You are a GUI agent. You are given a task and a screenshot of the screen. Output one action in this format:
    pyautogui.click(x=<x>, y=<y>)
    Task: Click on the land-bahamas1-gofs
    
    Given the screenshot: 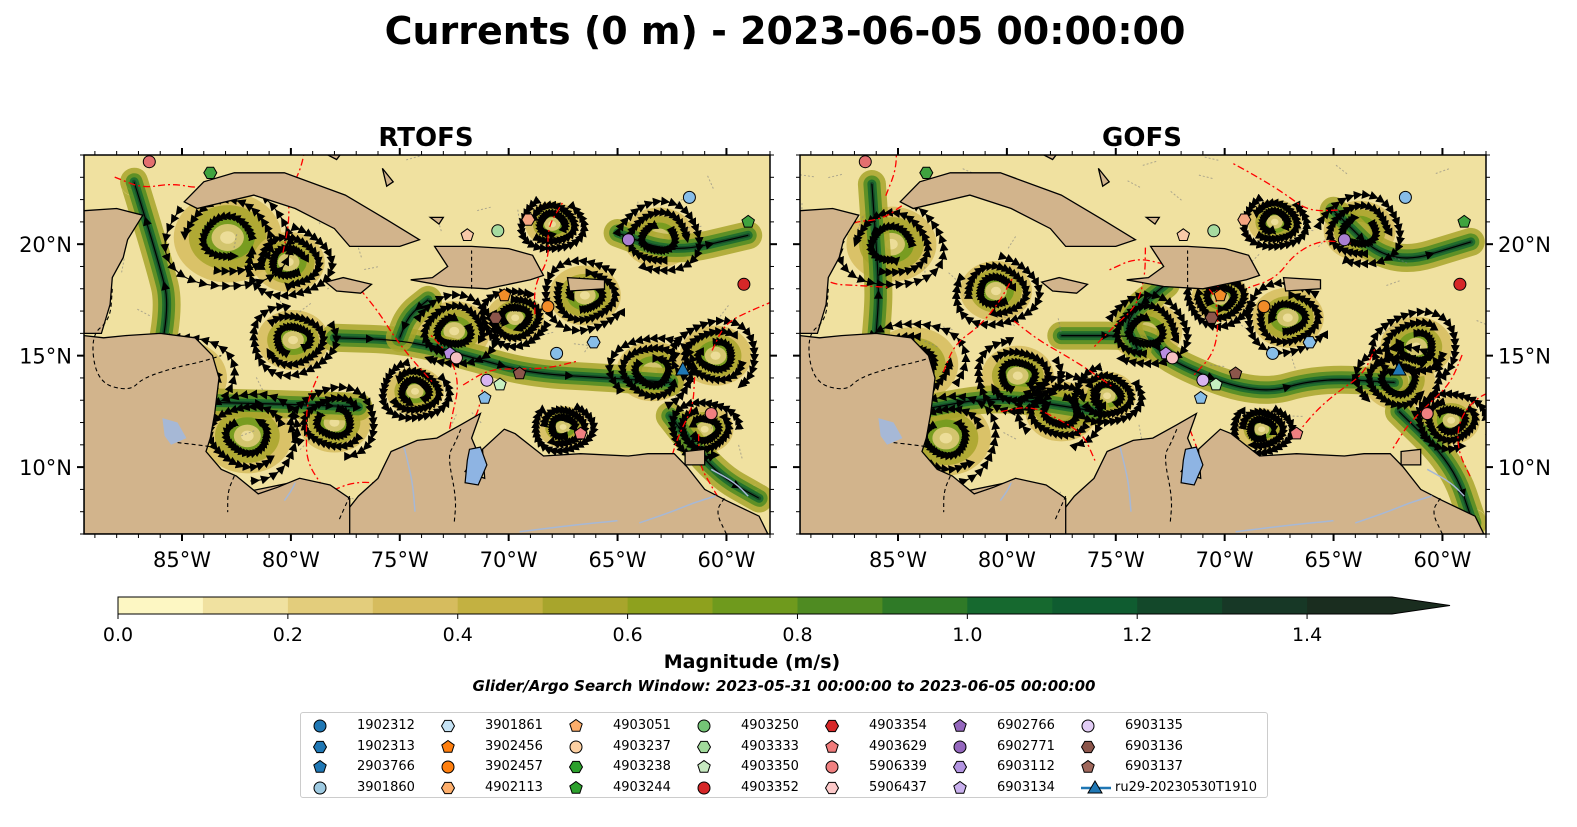 What is the action you would take?
    pyautogui.click(x=1049, y=158)
    